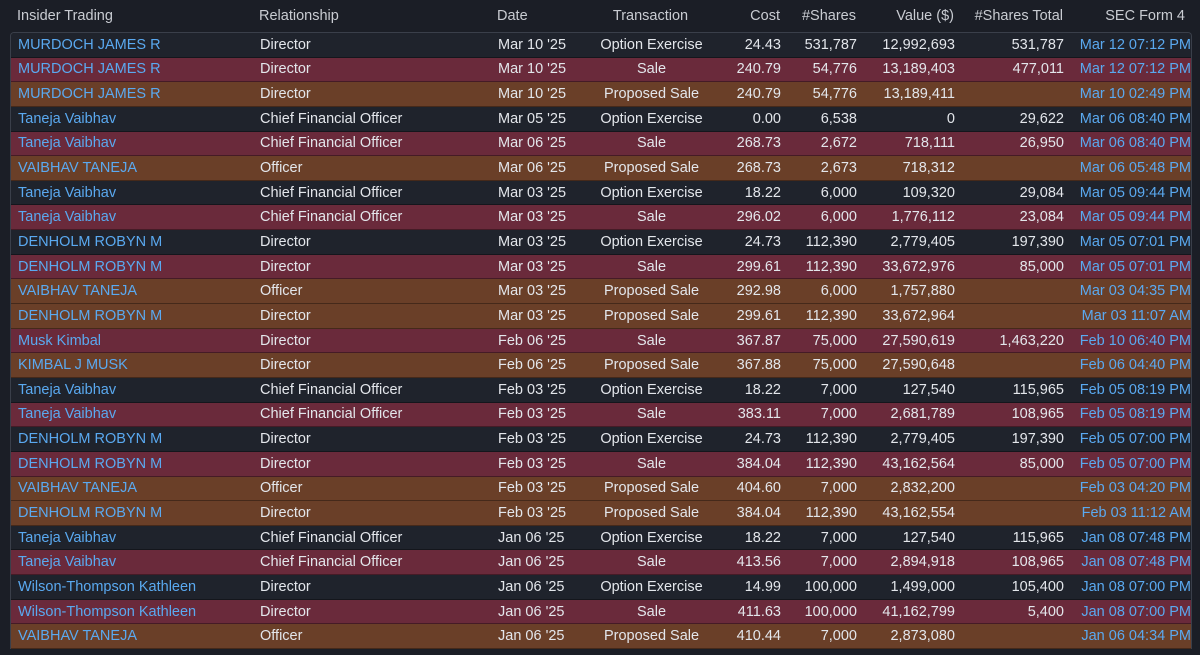  Describe the element at coordinates (758, 365) in the screenshot. I see `cost-cell: 367.88` at that location.